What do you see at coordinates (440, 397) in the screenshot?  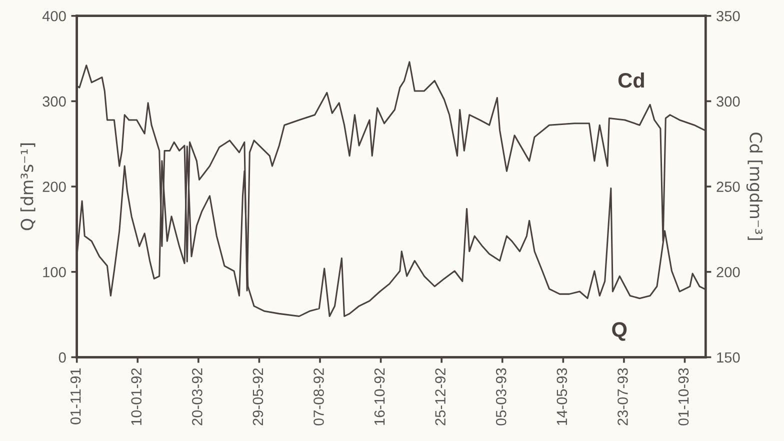 I see `x-tick-label: 25-12-92` at bounding box center [440, 397].